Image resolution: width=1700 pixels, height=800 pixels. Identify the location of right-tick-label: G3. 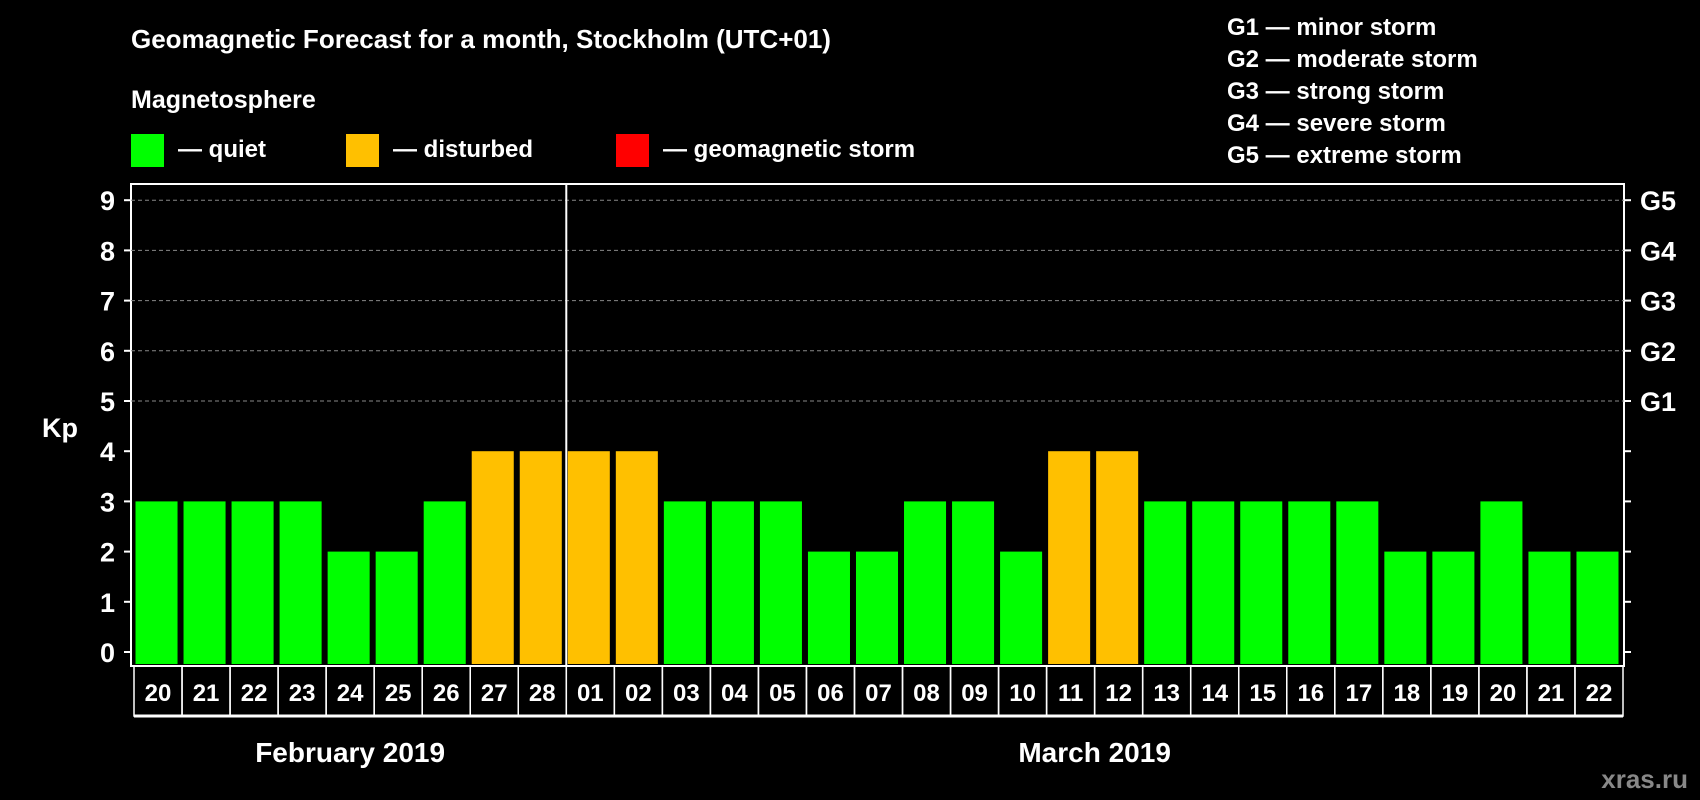
(1658, 302).